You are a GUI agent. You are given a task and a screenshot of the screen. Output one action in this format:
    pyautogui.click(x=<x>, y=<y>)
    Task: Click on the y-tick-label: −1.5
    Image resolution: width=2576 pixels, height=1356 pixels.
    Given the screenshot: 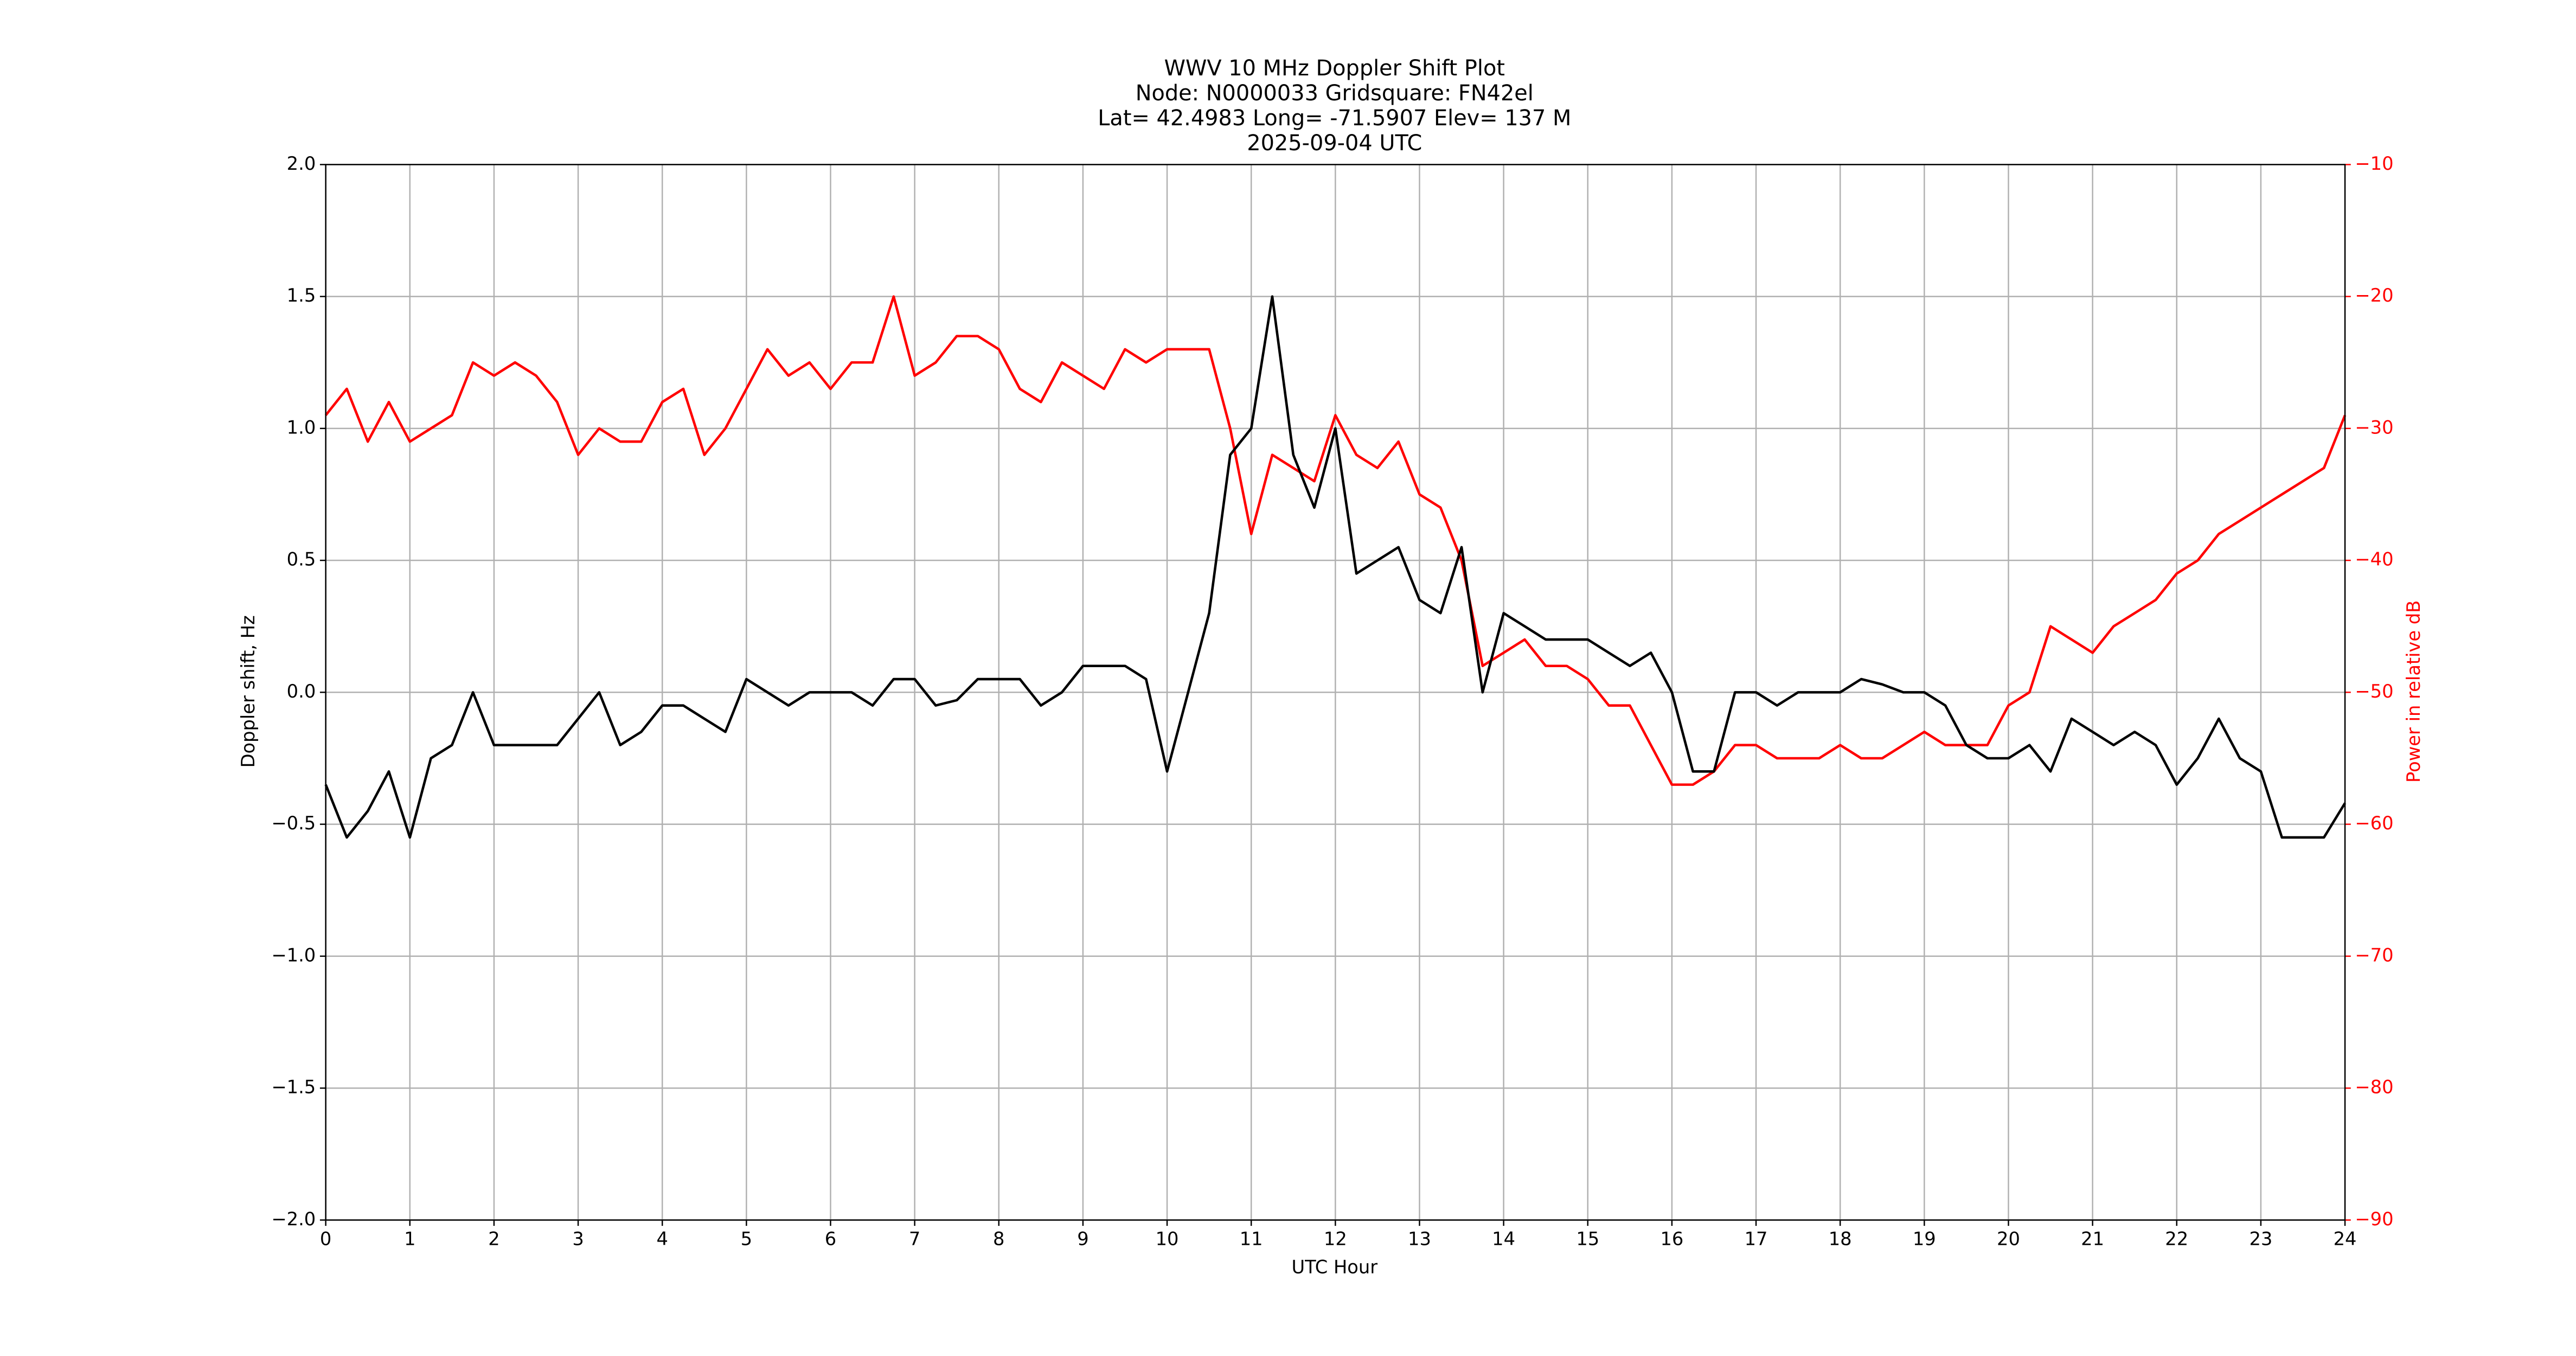 What is the action you would take?
    pyautogui.click(x=293, y=1087)
    